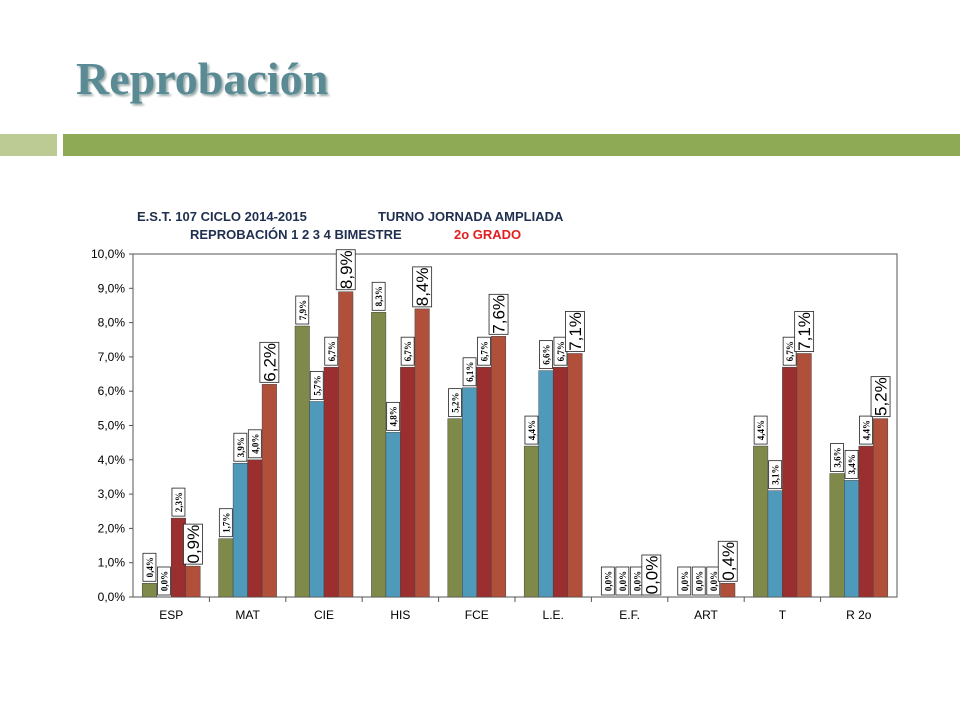 The image size is (960, 720). I want to click on x-tick-label: CIE, so click(324, 615).